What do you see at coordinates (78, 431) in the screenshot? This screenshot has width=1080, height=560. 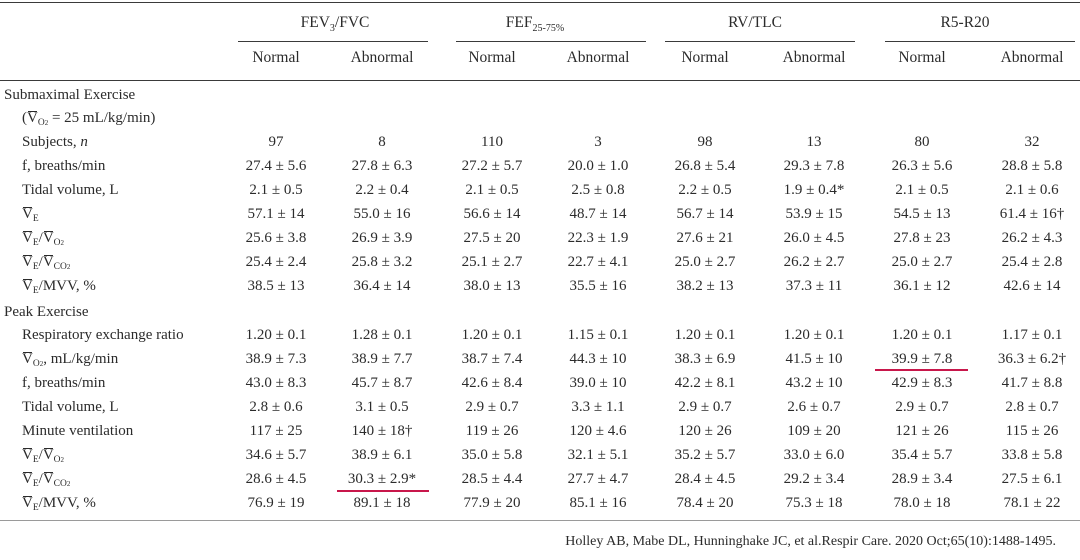 I see `row-label: Minute ventilation` at bounding box center [78, 431].